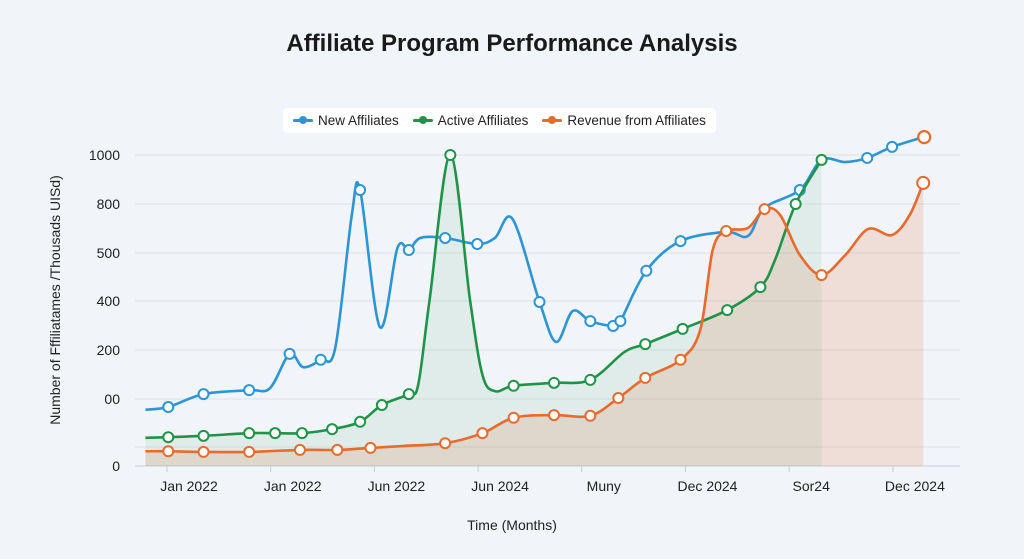 This screenshot has width=1024, height=559. I want to click on y-tick-label: 500, so click(109, 253).